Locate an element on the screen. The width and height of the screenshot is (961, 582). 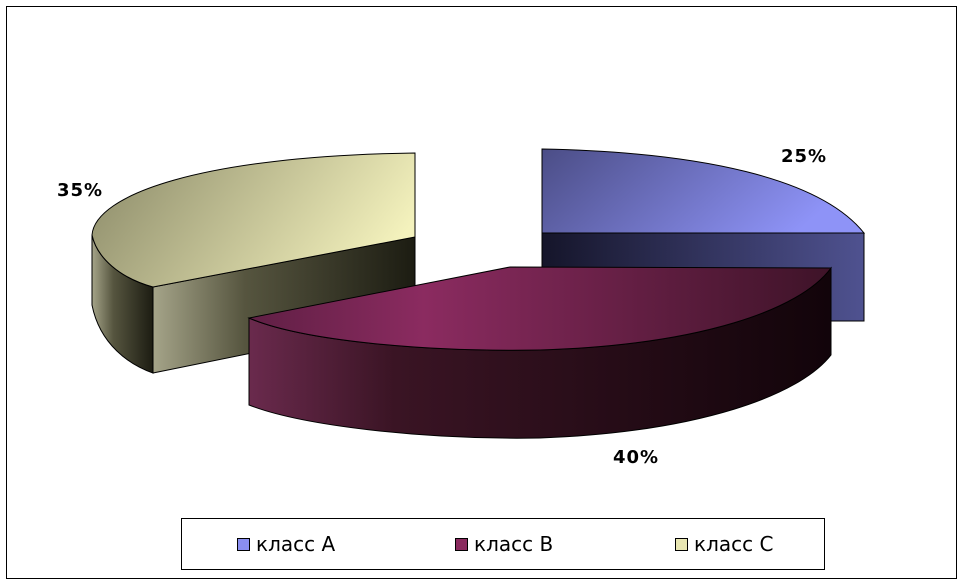
slice-class-a-top is located at coordinates (703, 191).